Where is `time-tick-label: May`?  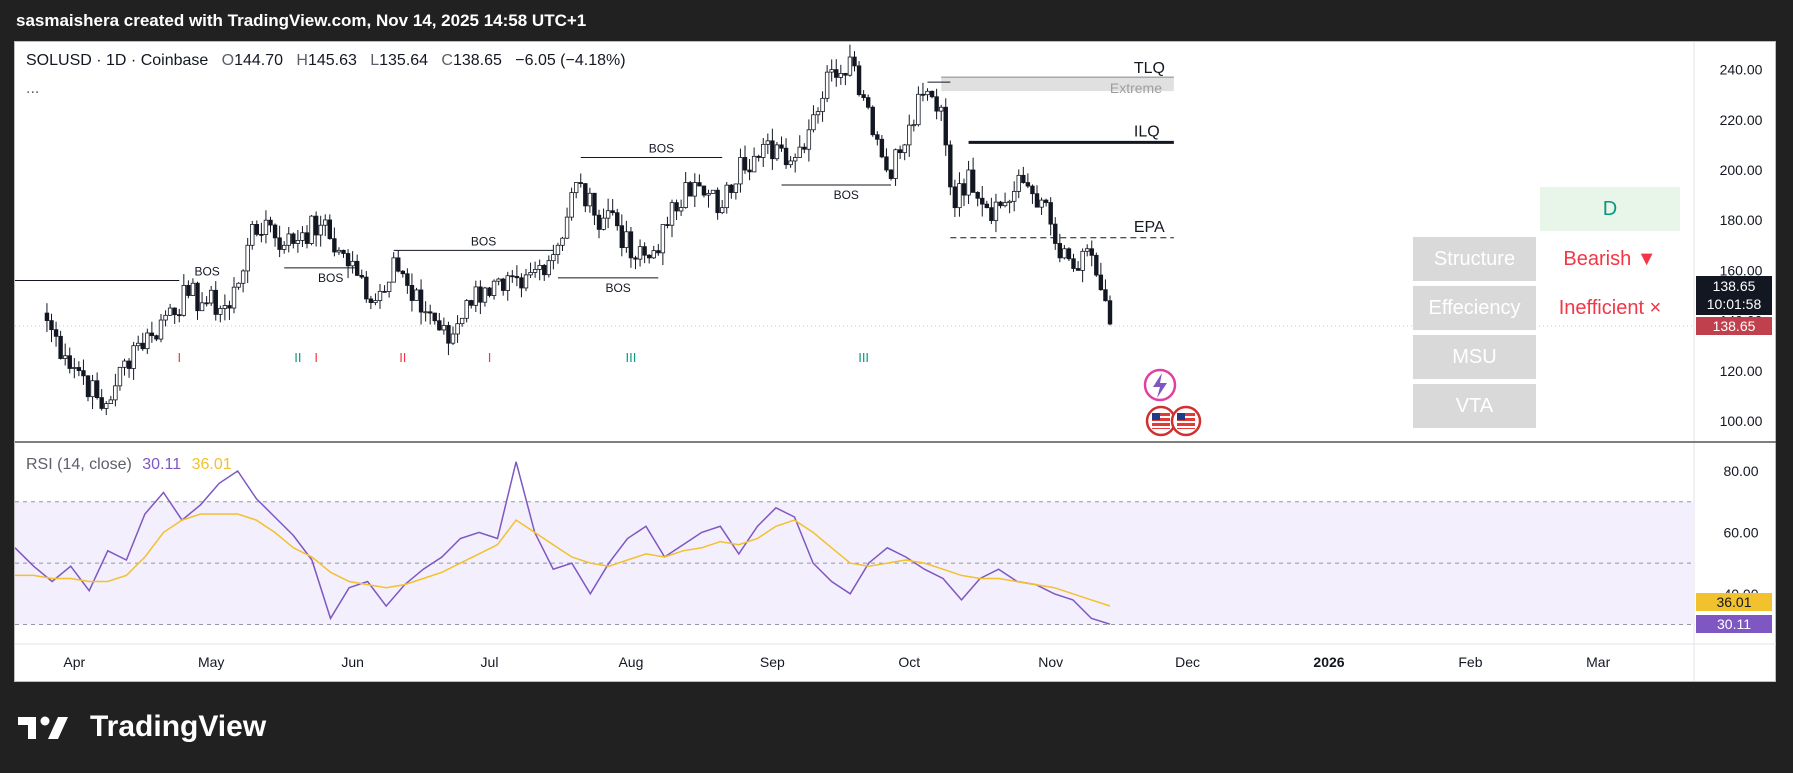
time-tick-label: May is located at coordinates (211, 662).